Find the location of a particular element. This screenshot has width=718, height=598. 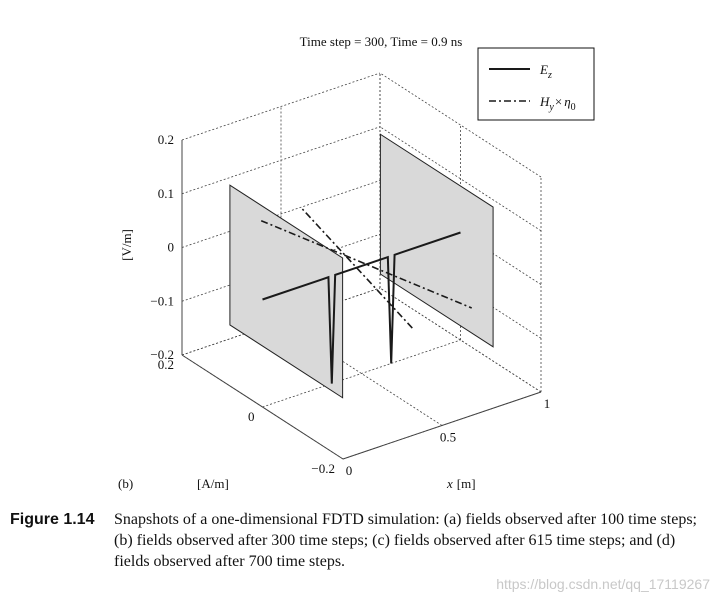

z-tick-label: 0.2 is located at coordinates (166, 139).